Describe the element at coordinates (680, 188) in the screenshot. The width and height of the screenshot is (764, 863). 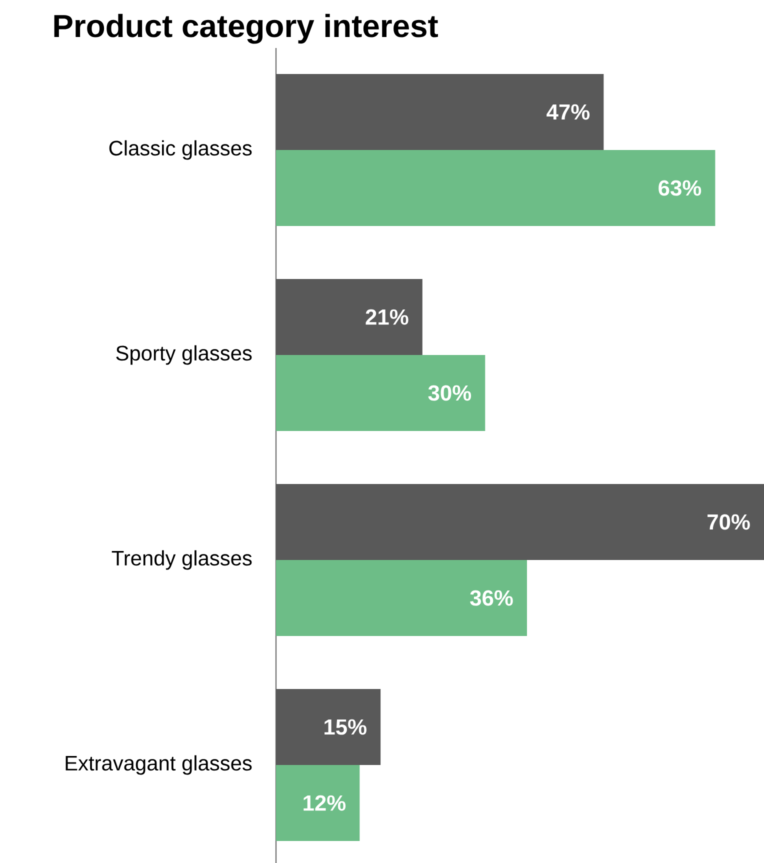
I see `data-label: 63%` at that location.